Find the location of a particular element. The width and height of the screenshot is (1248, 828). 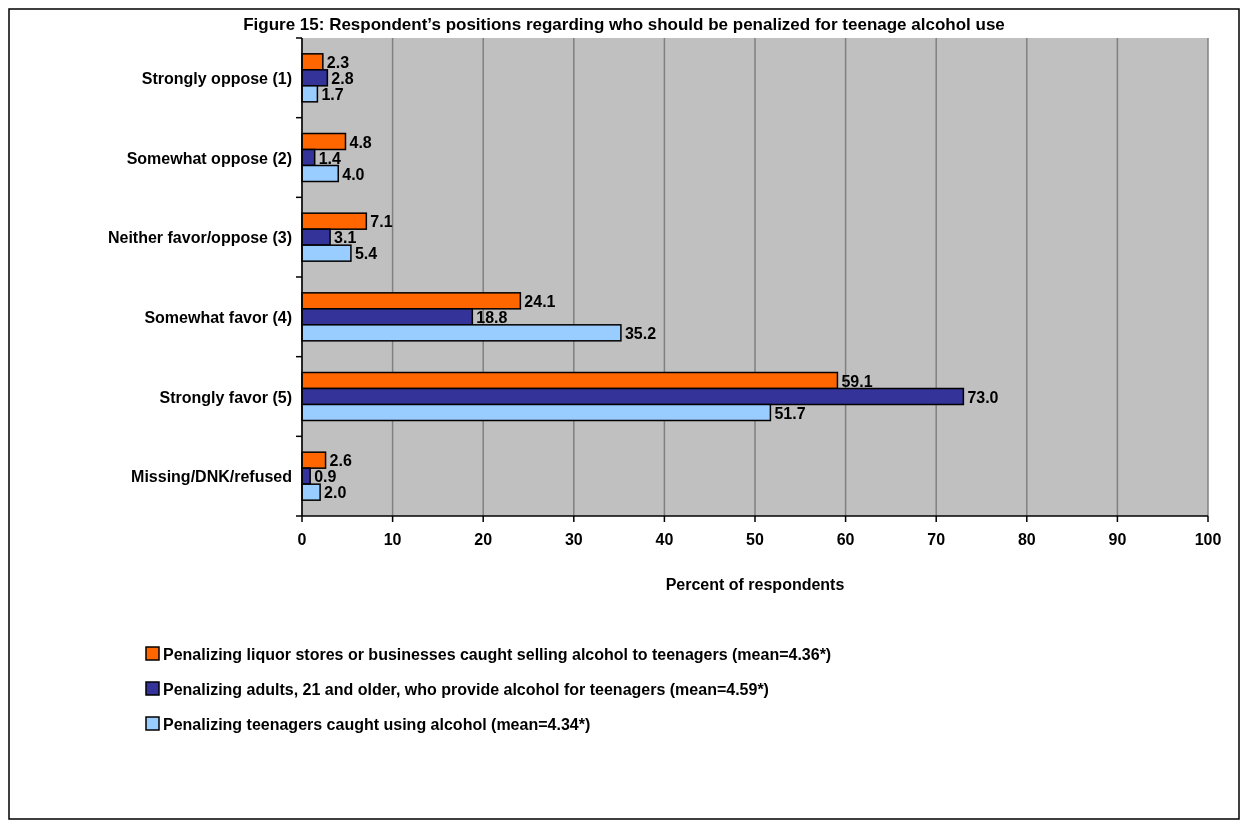

data-label: 73.0 is located at coordinates (983, 397).